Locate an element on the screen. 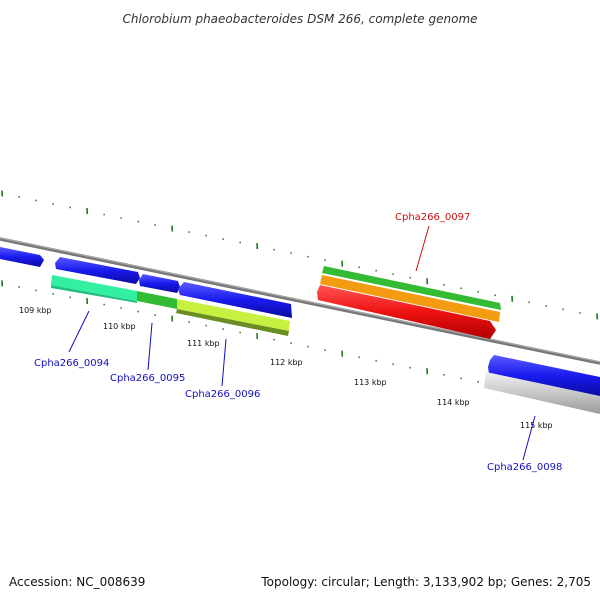 This screenshot has width=600, height=600. kbp-label-111: 111 kbp is located at coordinates (203, 343).